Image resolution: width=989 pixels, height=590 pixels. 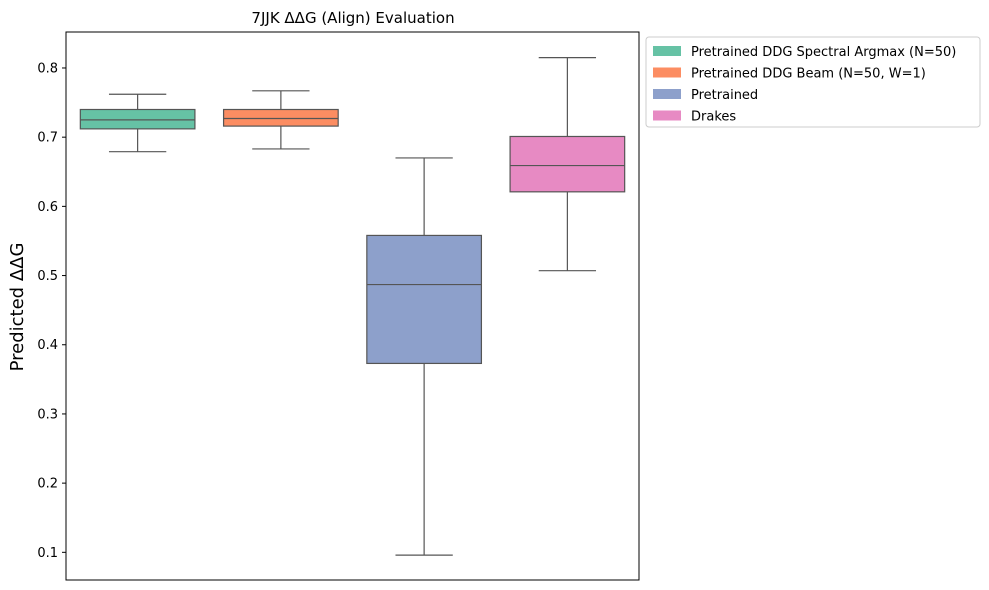 I want to click on y-axis-label: Predicted ΔΔG, so click(x=17, y=307).